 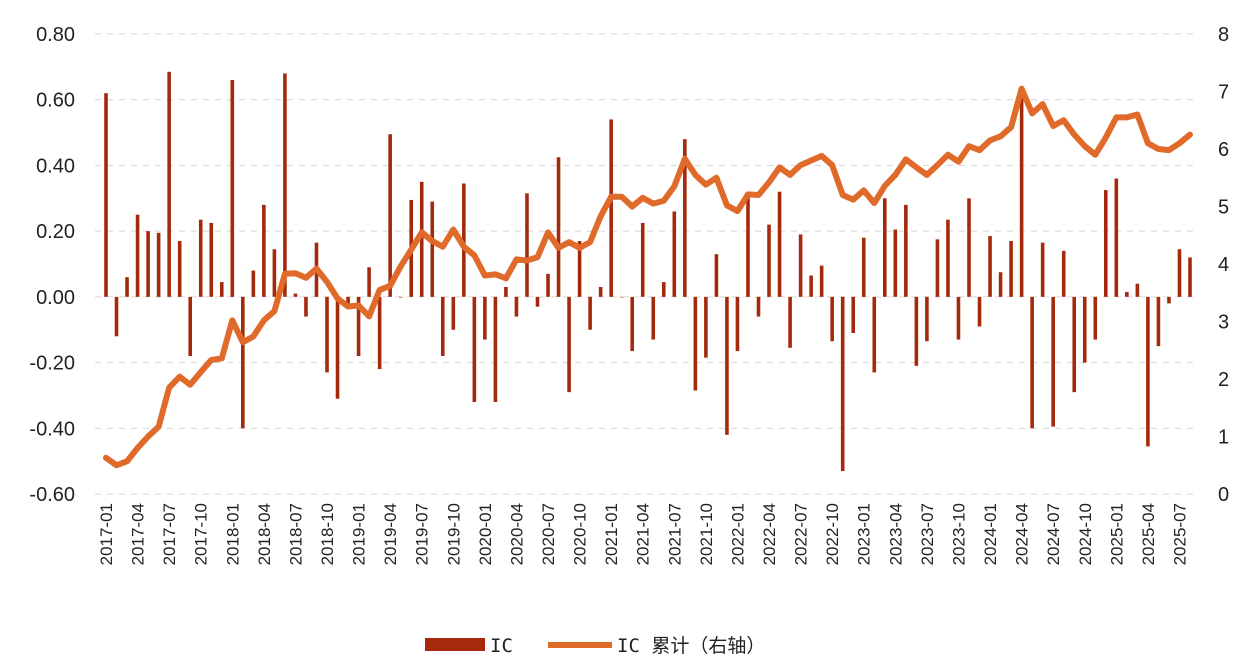 I want to click on left-axis-tick-label: 0.80, so click(x=55, y=35).